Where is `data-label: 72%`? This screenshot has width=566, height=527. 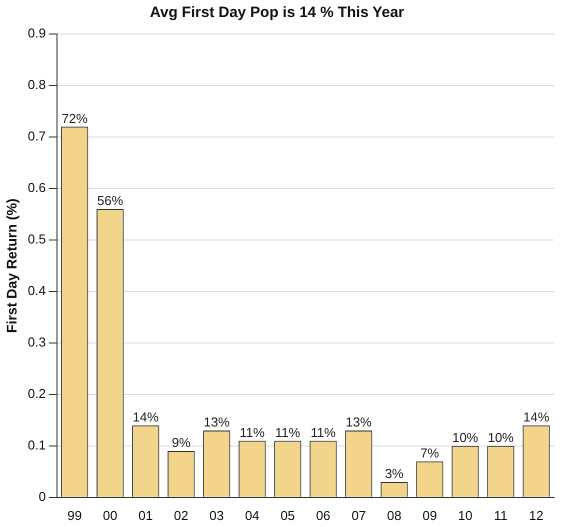
data-label: 72% is located at coordinates (75, 118).